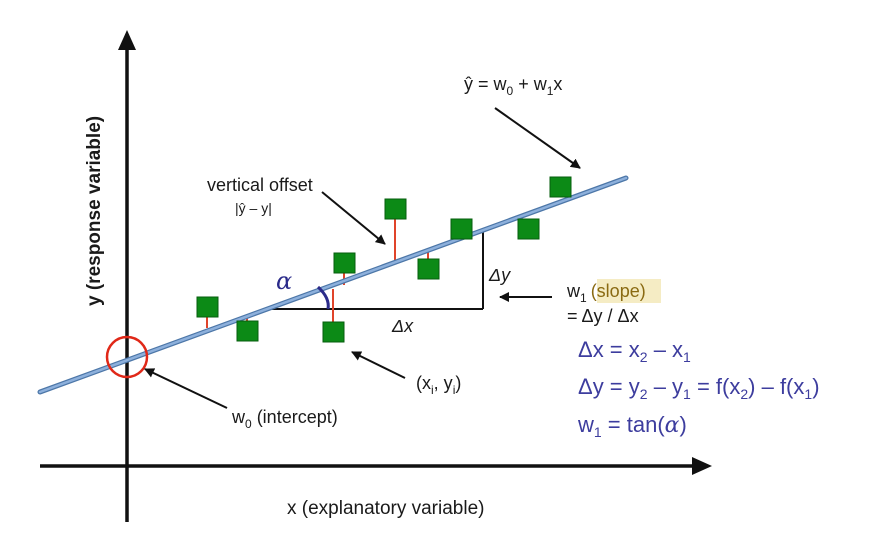 This screenshot has height=540, width=883. Describe the element at coordinates (186, 388) in the screenshot. I see `intercept-arrow` at that location.